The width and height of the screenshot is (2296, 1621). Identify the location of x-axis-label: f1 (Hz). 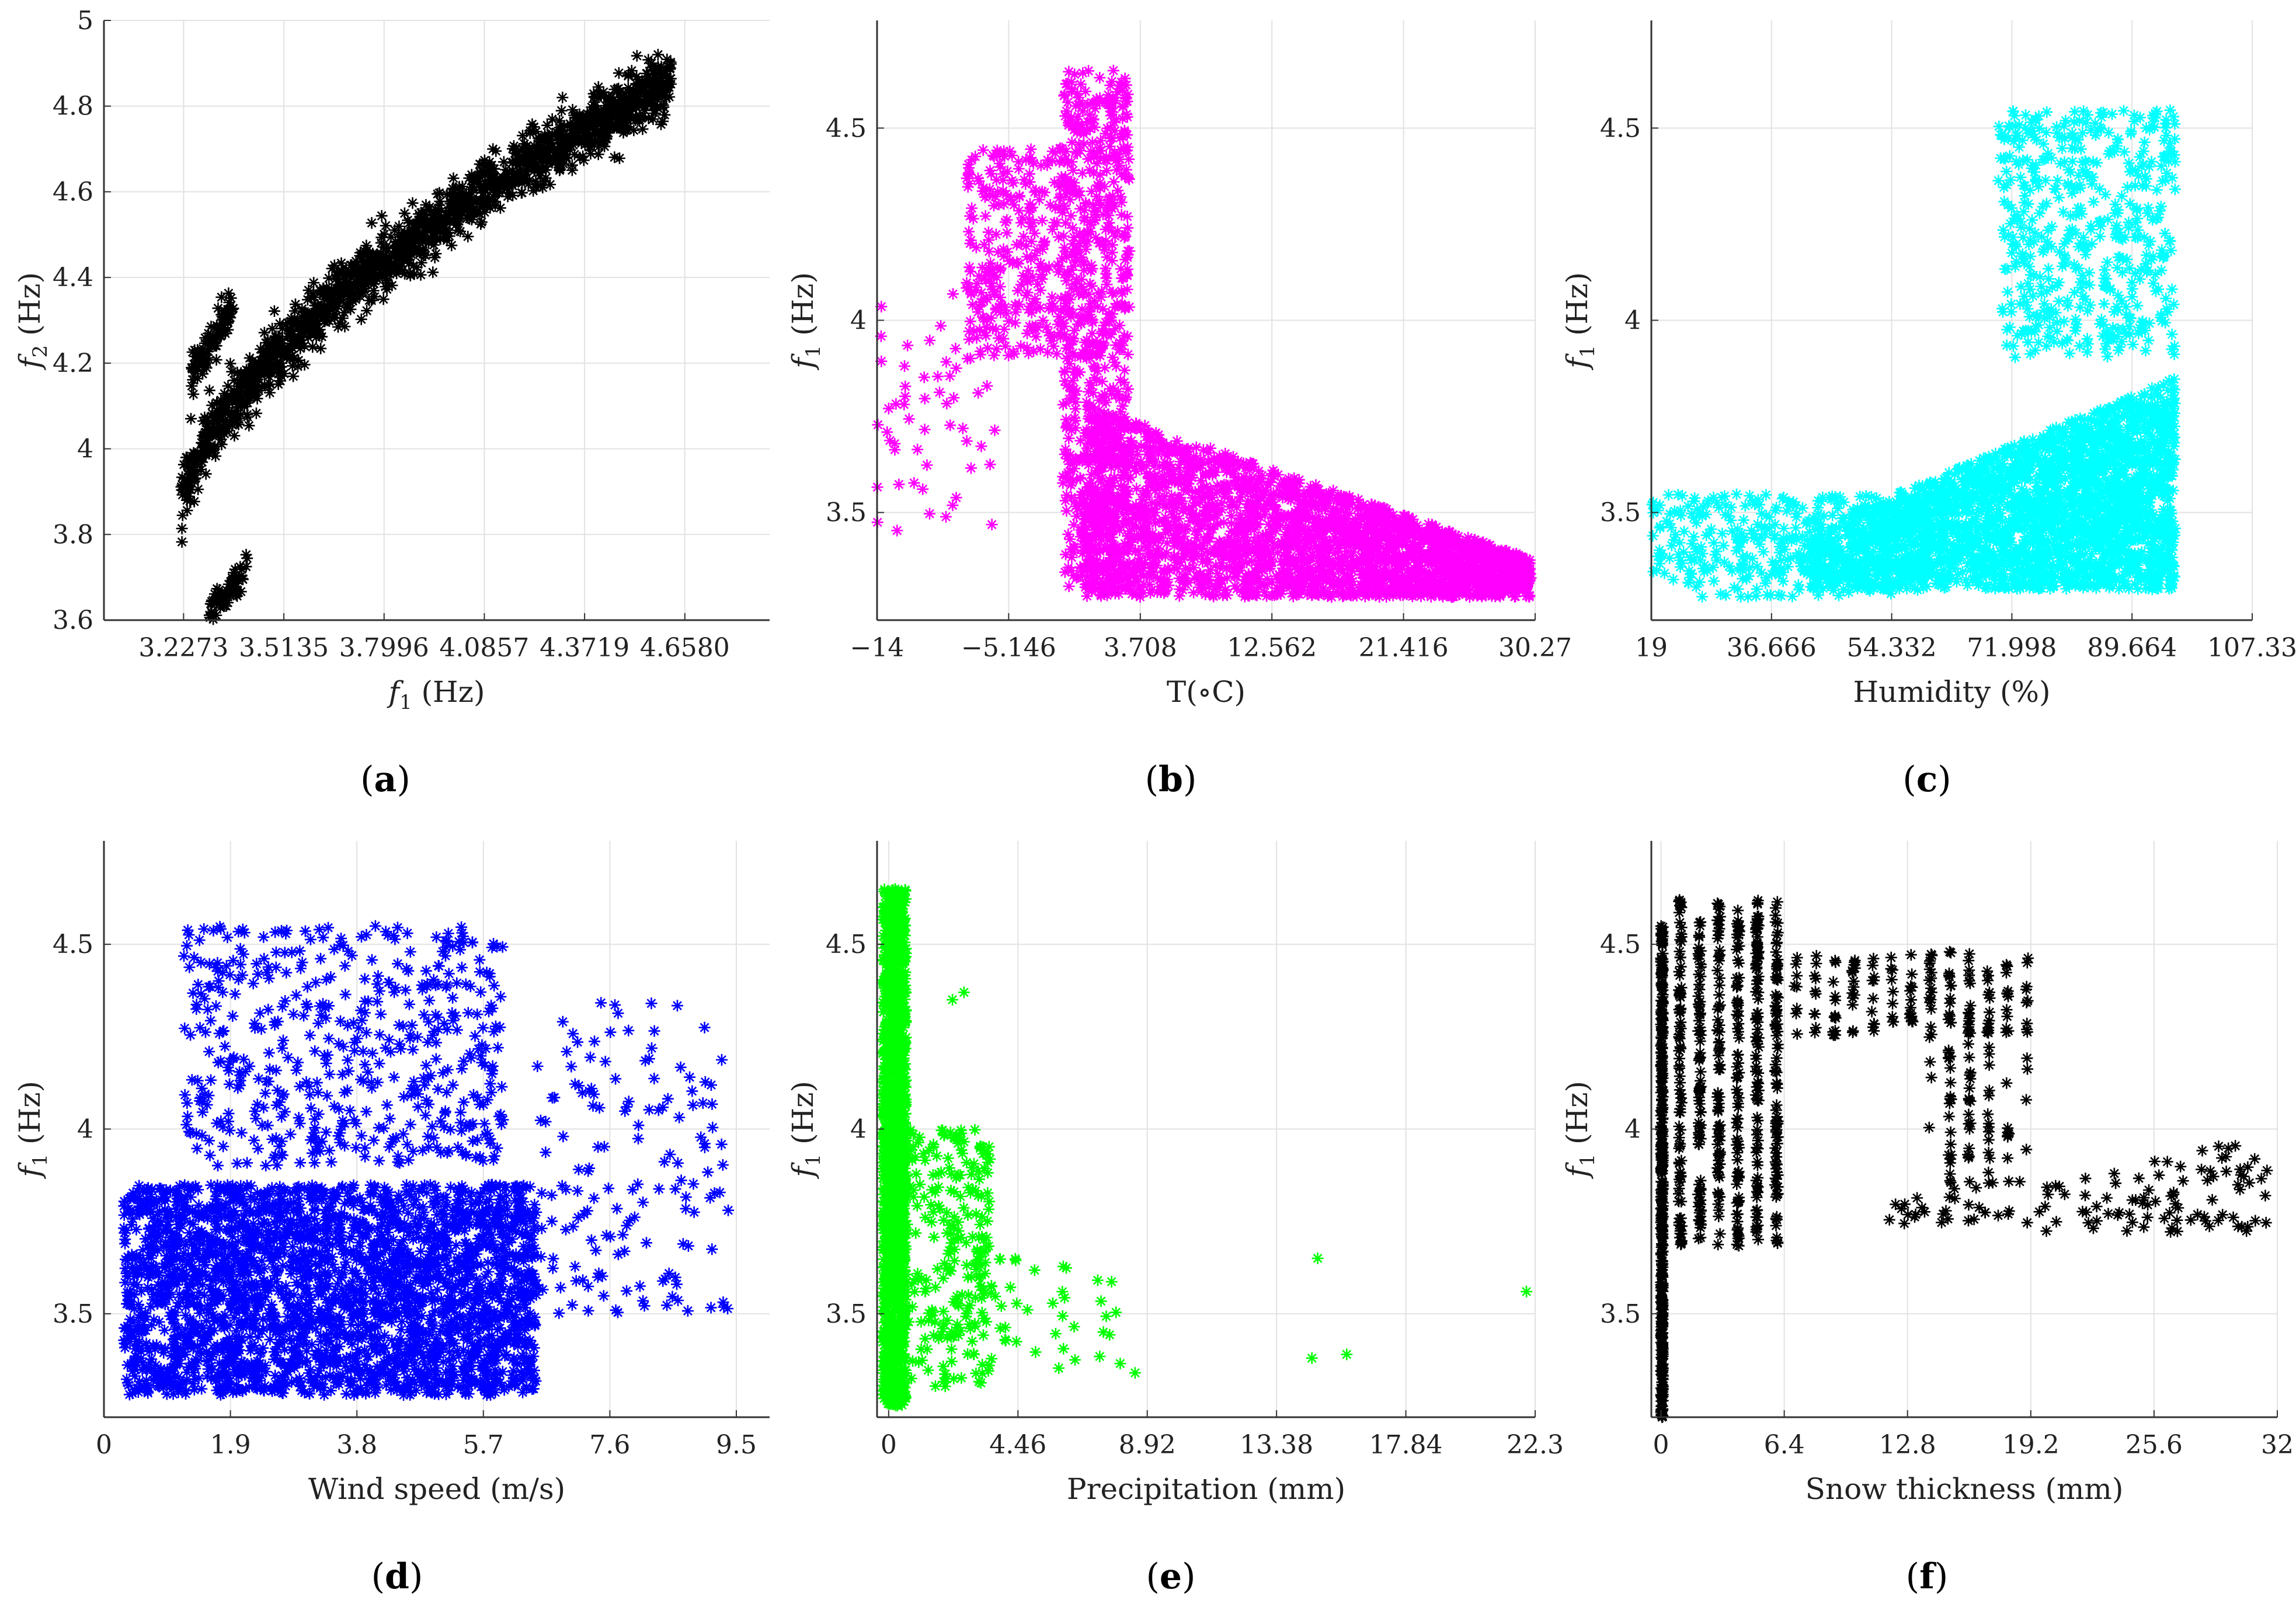
(435, 694).